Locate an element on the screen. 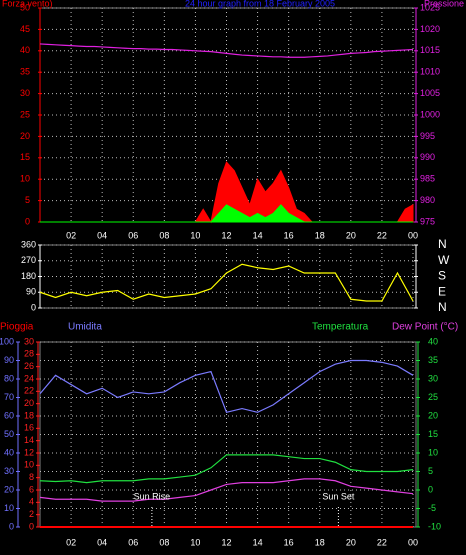  y2-tick-label: 25 is located at coordinates (433, 397).